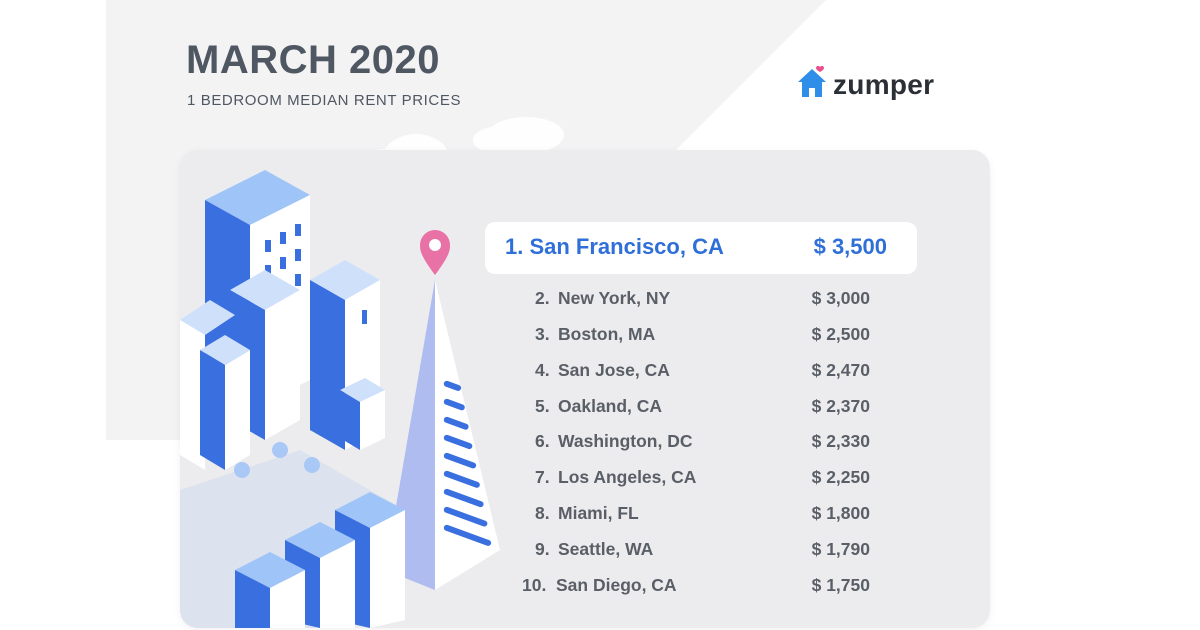 This screenshot has height=630, width=1200. Describe the element at coordinates (614, 298) in the screenshot. I see `city-name: New York, NY` at that location.